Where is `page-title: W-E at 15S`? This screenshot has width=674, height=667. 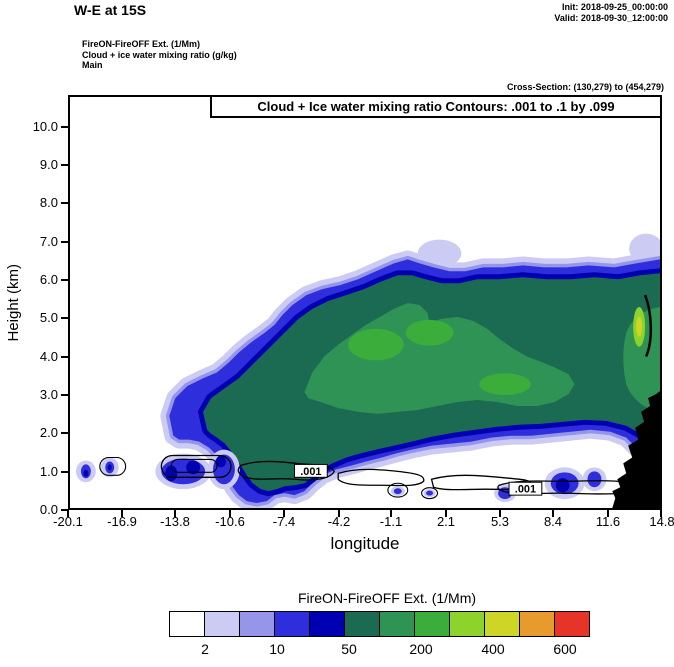
page-title: W-E at 15S is located at coordinates (110, 10).